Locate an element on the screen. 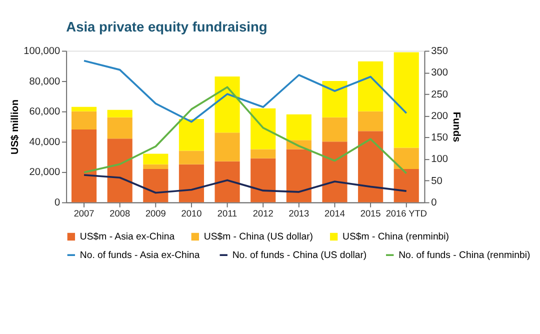  y-tick-label: 20,000 is located at coordinates (45, 172).